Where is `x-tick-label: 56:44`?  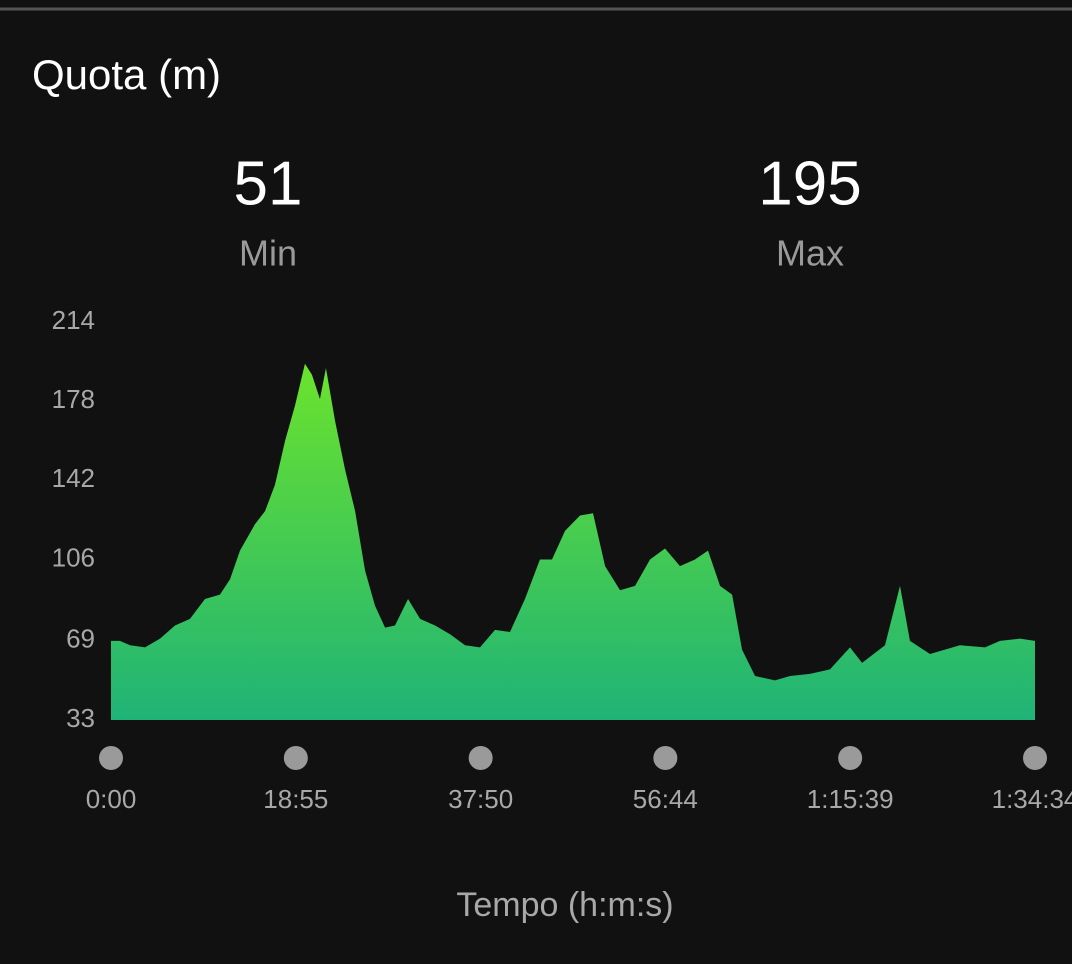 x-tick-label: 56:44 is located at coordinates (665, 799).